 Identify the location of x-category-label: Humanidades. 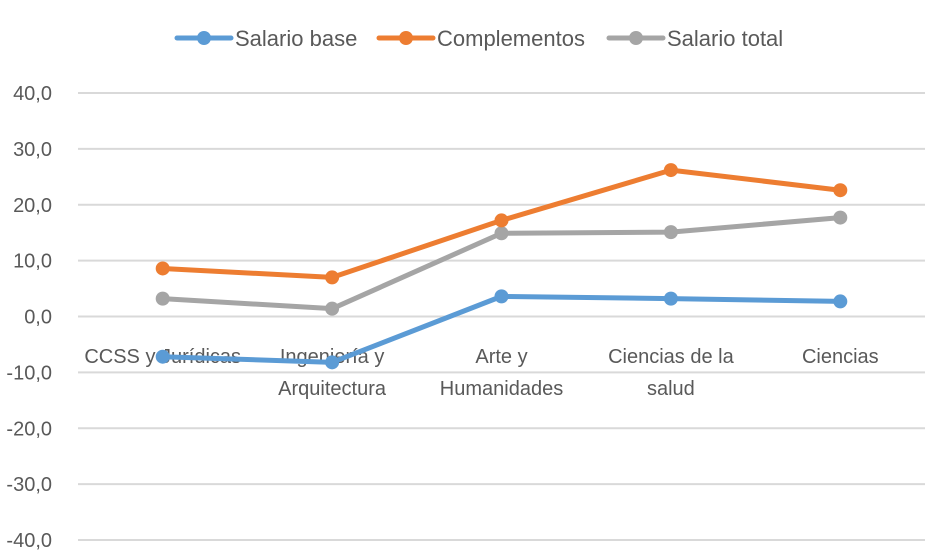
(501, 389).